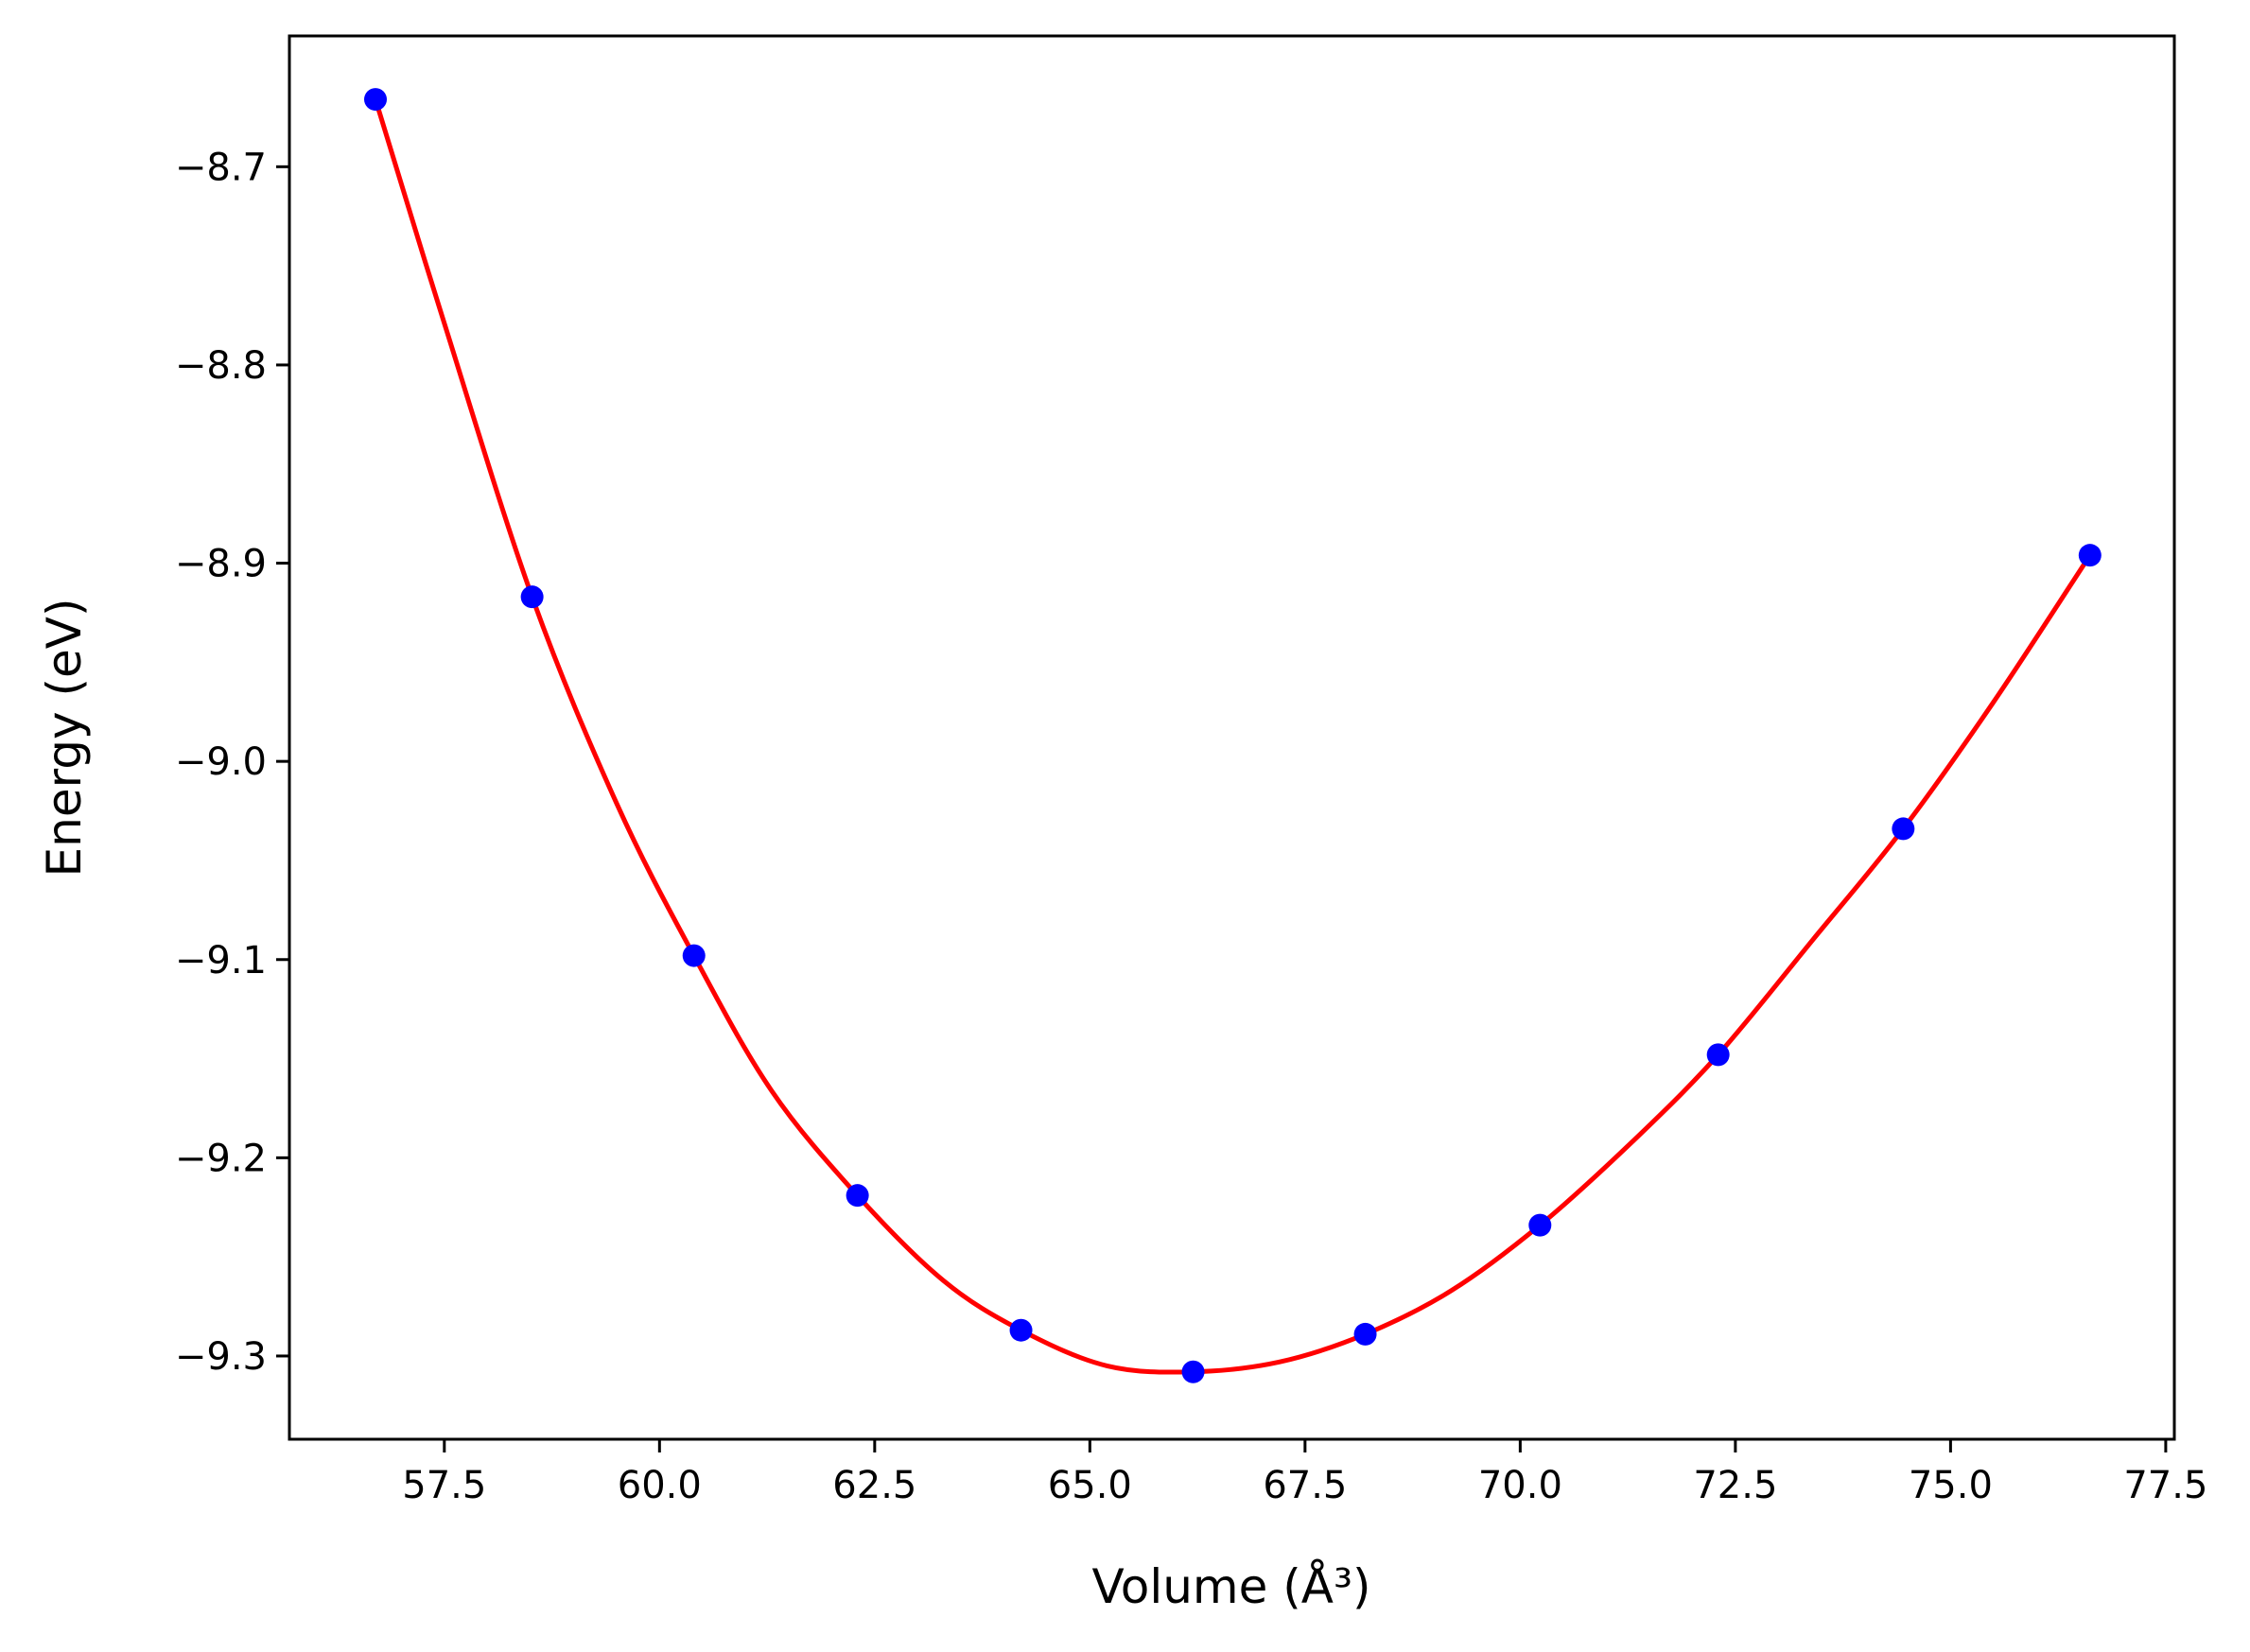 The height and width of the screenshot is (1652, 2250). Describe the element at coordinates (221, 366) in the screenshot. I see `y-tick-label: −8.8` at that location.